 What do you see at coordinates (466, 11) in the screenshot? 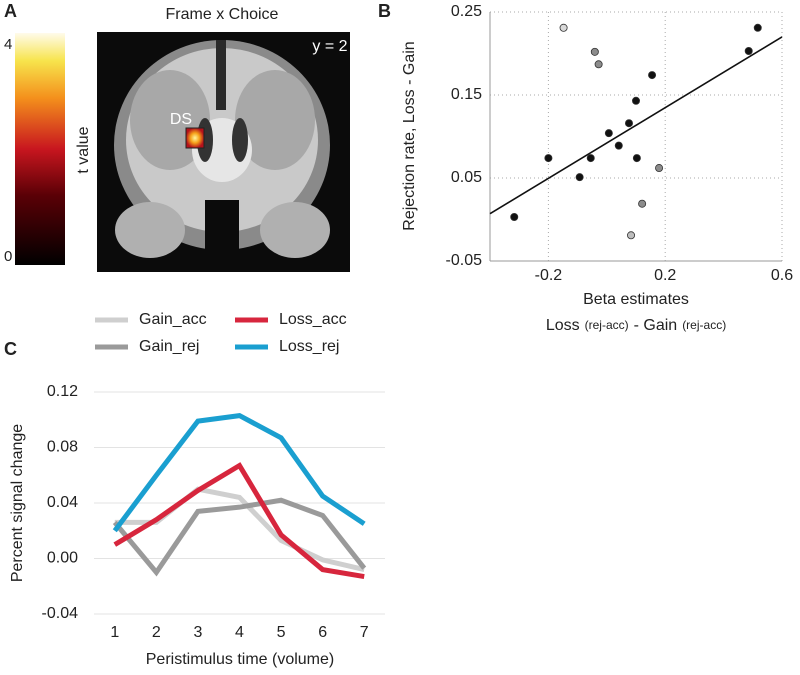
I see `y-tick-label: 0.25` at bounding box center [466, 11].